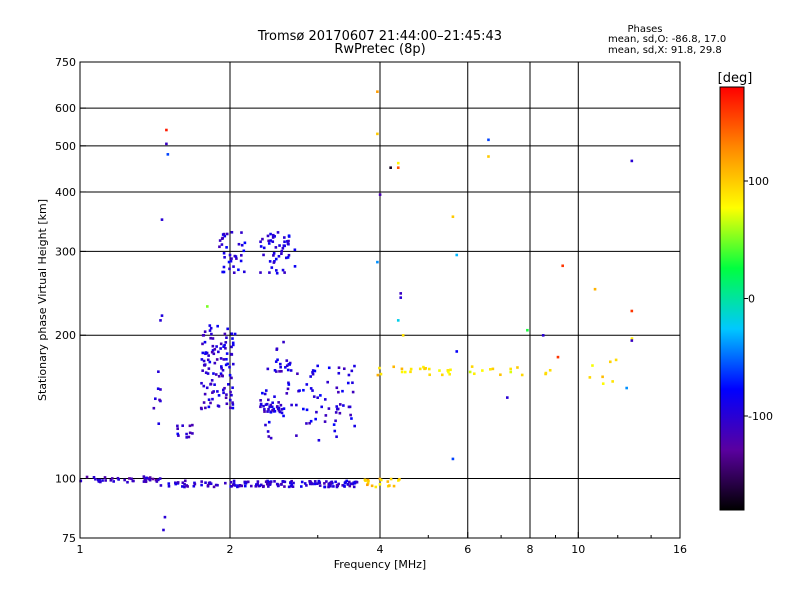 This screenshot has width=800, height=600. What do you see at coordinates (667, 39) in the screenshot?
I see `phase-stats-o: mean, sd,O: -86.8, 17.0` at bounding box center [667, 39].